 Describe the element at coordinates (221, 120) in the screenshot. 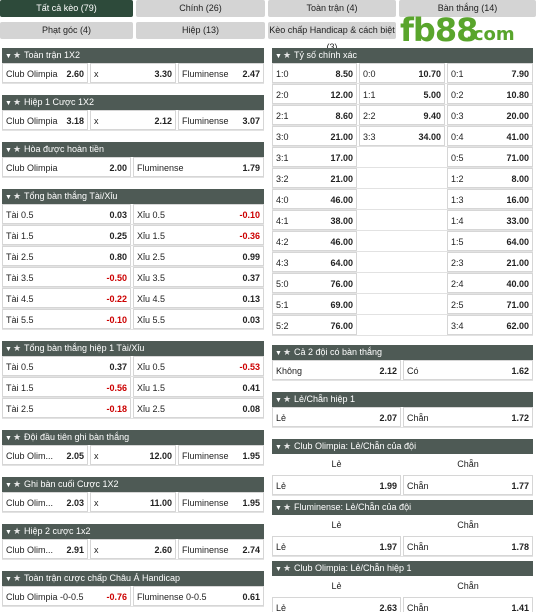

I see `odds-button: Fluminense 3.07` at that location.